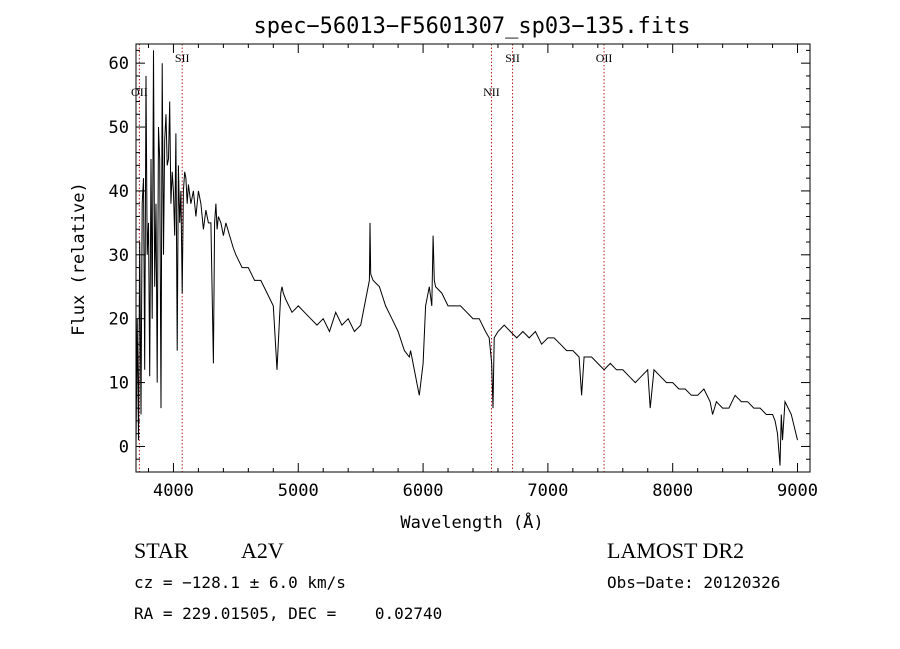  What do you see at coordinates (262, 550) in the screenshot?
I see `object-subclass: A2V` at bounding box center [262, 550].